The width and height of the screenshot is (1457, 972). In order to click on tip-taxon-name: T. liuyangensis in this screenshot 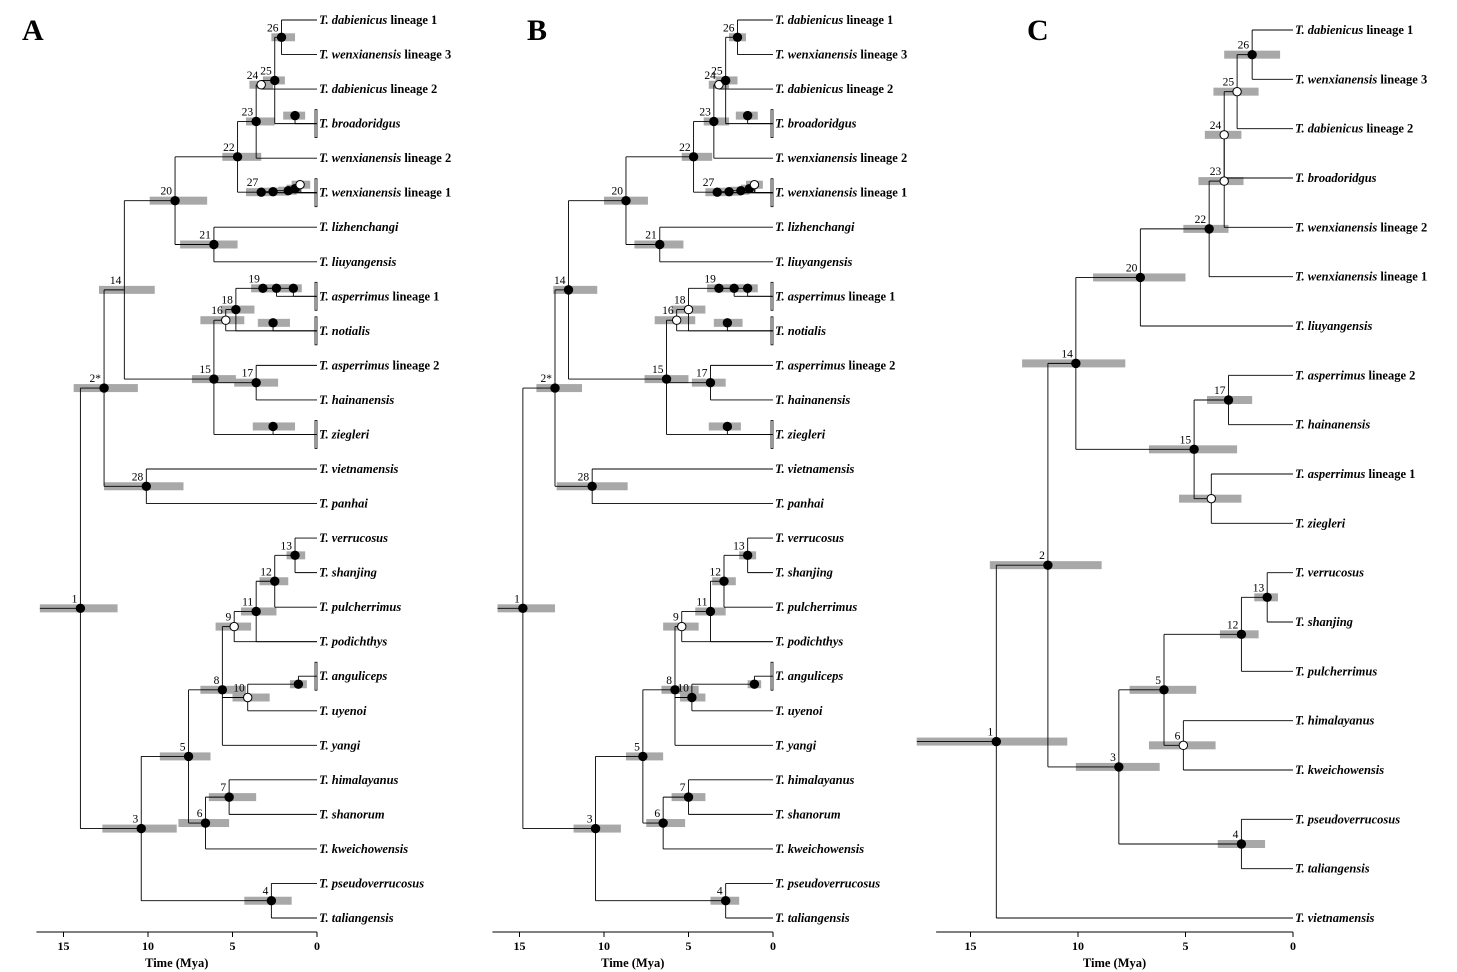, I will do `click(813, 262)`.